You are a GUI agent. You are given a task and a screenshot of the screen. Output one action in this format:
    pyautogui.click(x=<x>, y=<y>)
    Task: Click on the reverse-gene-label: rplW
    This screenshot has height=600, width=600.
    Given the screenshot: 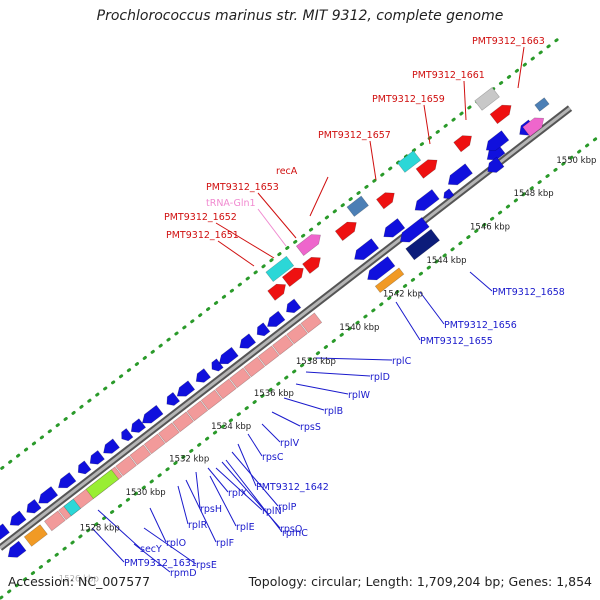 What is the action you would take?
    pyautogui.click(x=359, y=395)
    